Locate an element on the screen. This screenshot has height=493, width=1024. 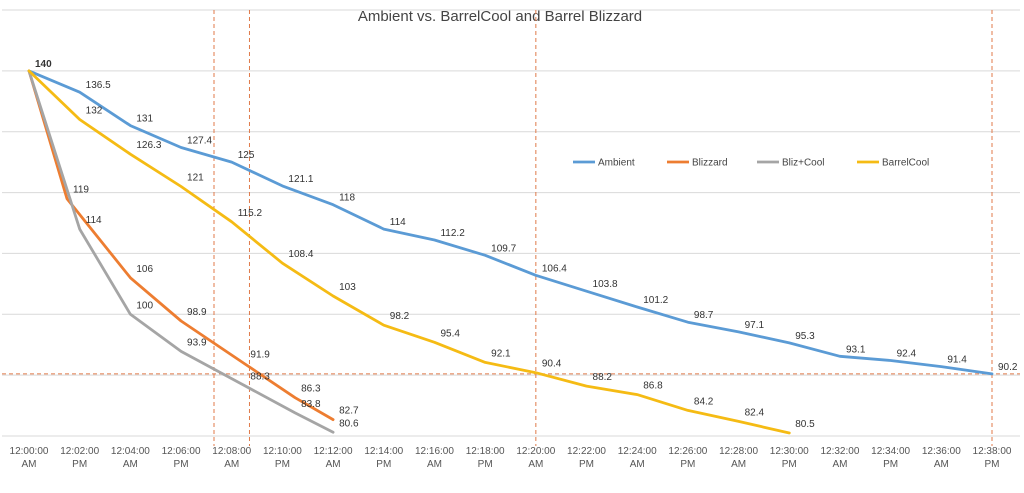
data-label: 101.2 is located at coordinates (655, 300).